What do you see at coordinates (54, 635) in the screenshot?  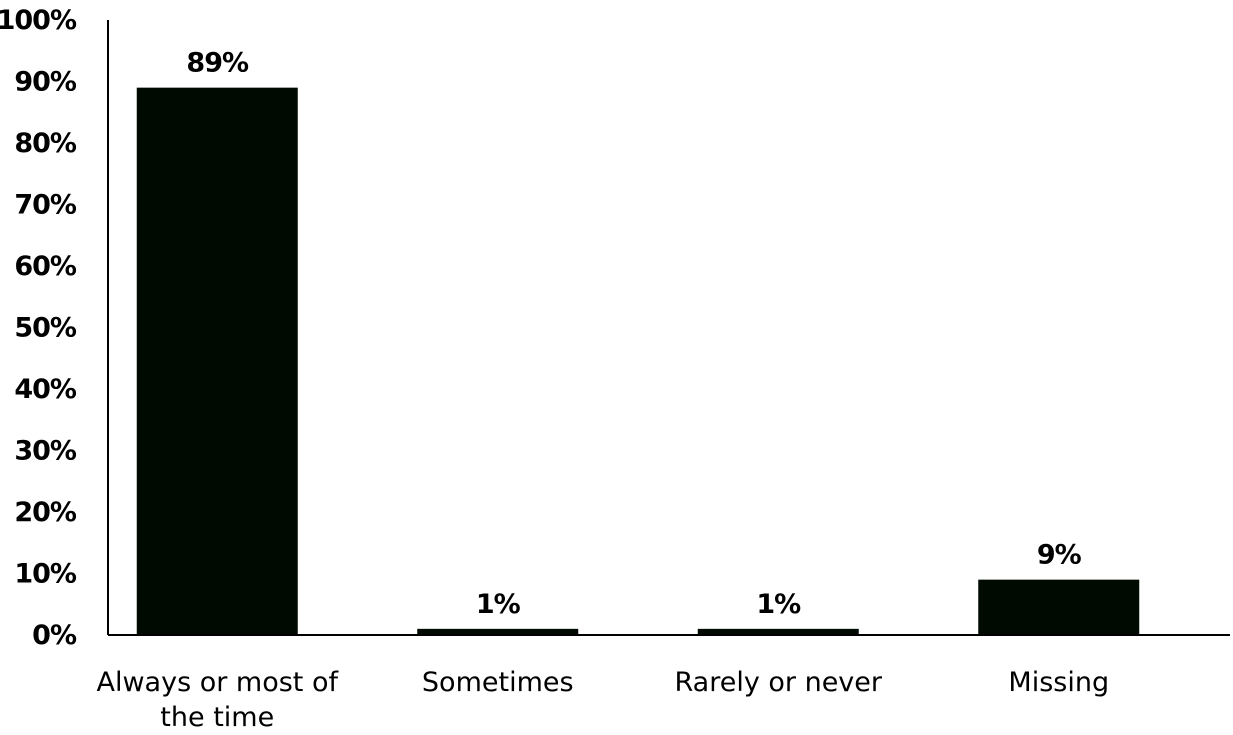 I see `y-tick-label: 0%` at bounding box center [54, 635].